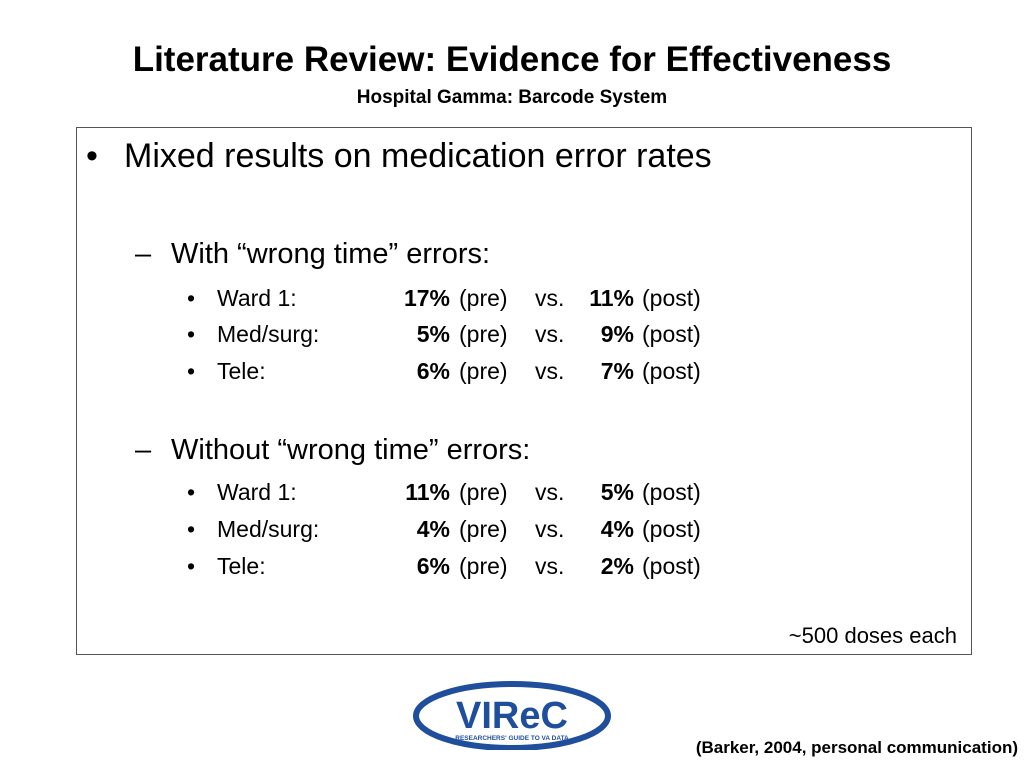 Image resolution: width=1024 pixels, height=768 pixels. Describe the element at coordinates (617, 566) in the screenshot. I see `post-value: 2%` at that location.